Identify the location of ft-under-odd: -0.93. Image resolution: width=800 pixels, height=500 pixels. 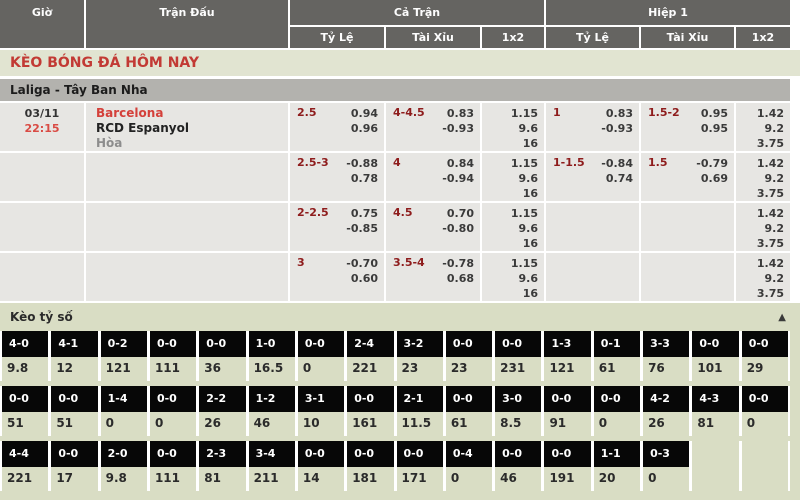
(458, 128).